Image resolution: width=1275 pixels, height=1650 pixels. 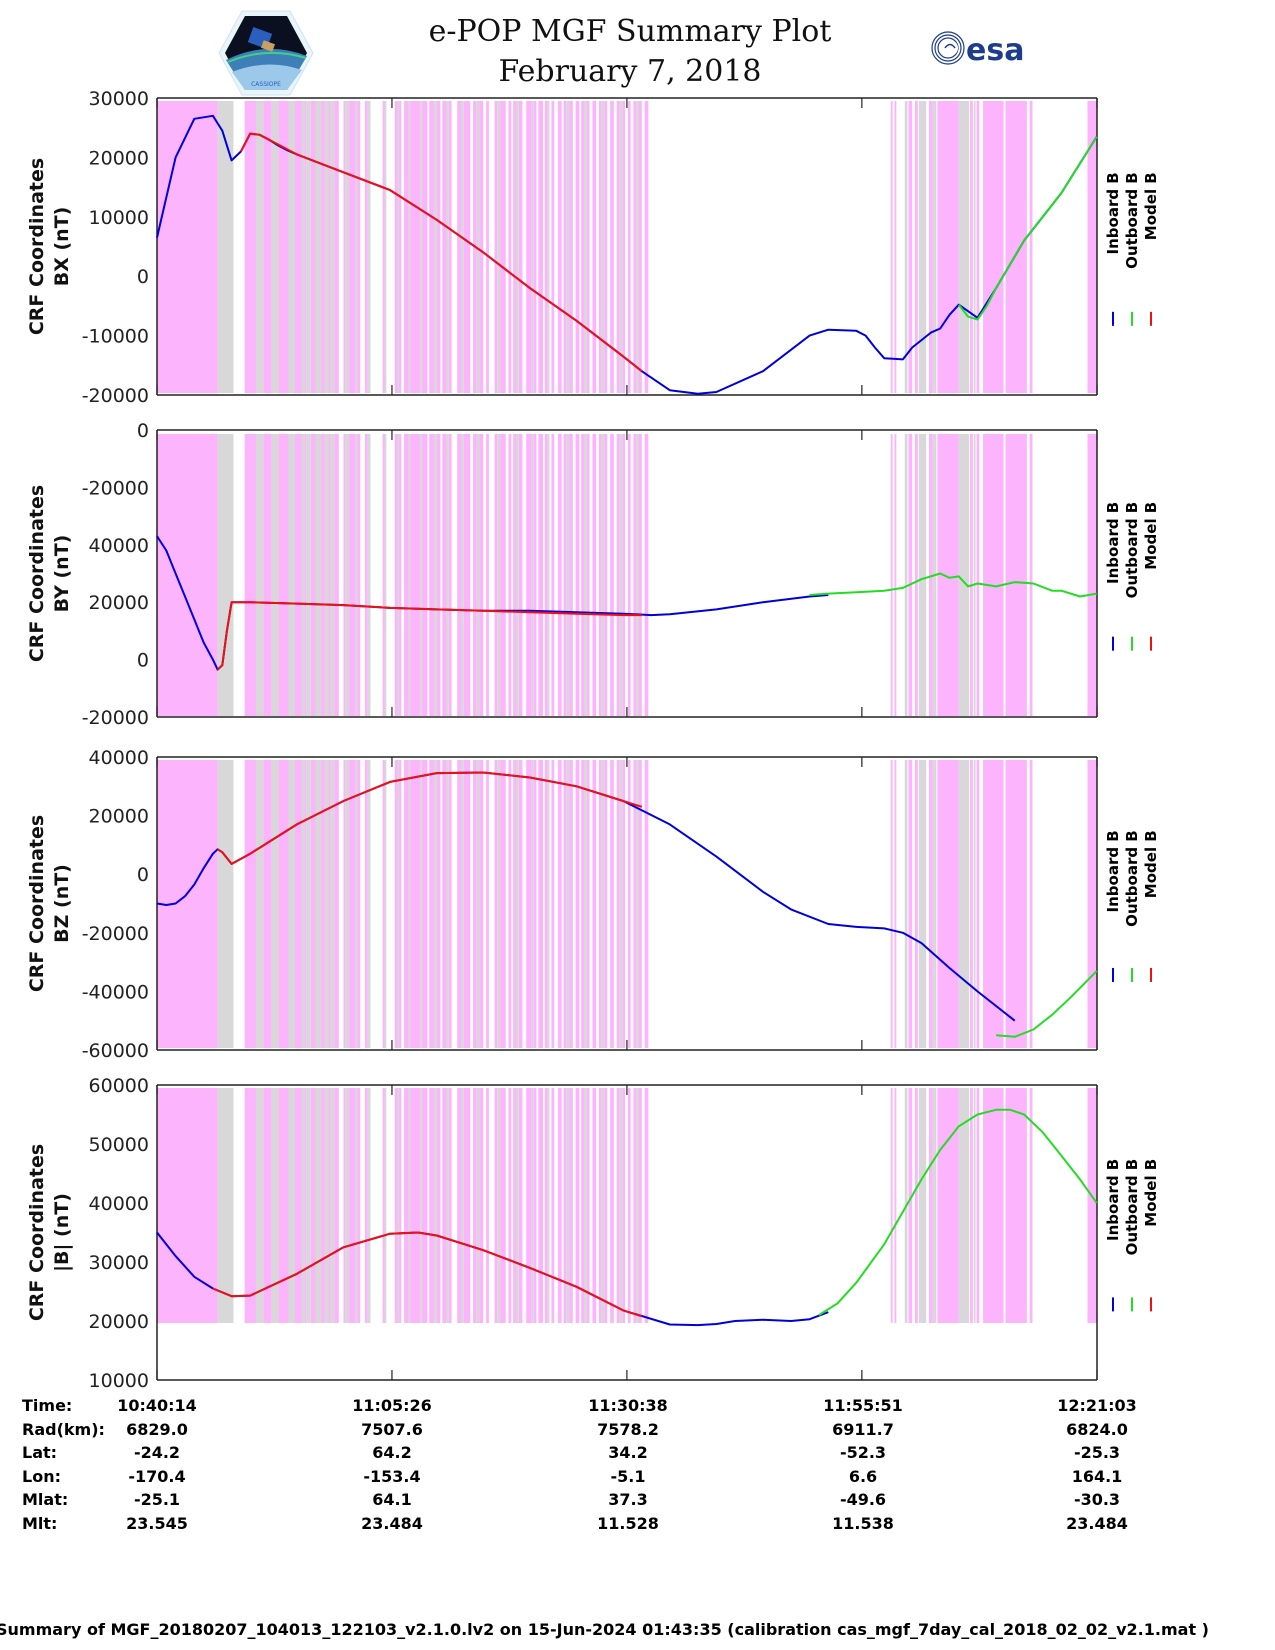 What do you see at coordinates (62, 247) in the screenshot?
I see `y-axis-label-line-2: BX (nT)` at bounding box center [62, 247].